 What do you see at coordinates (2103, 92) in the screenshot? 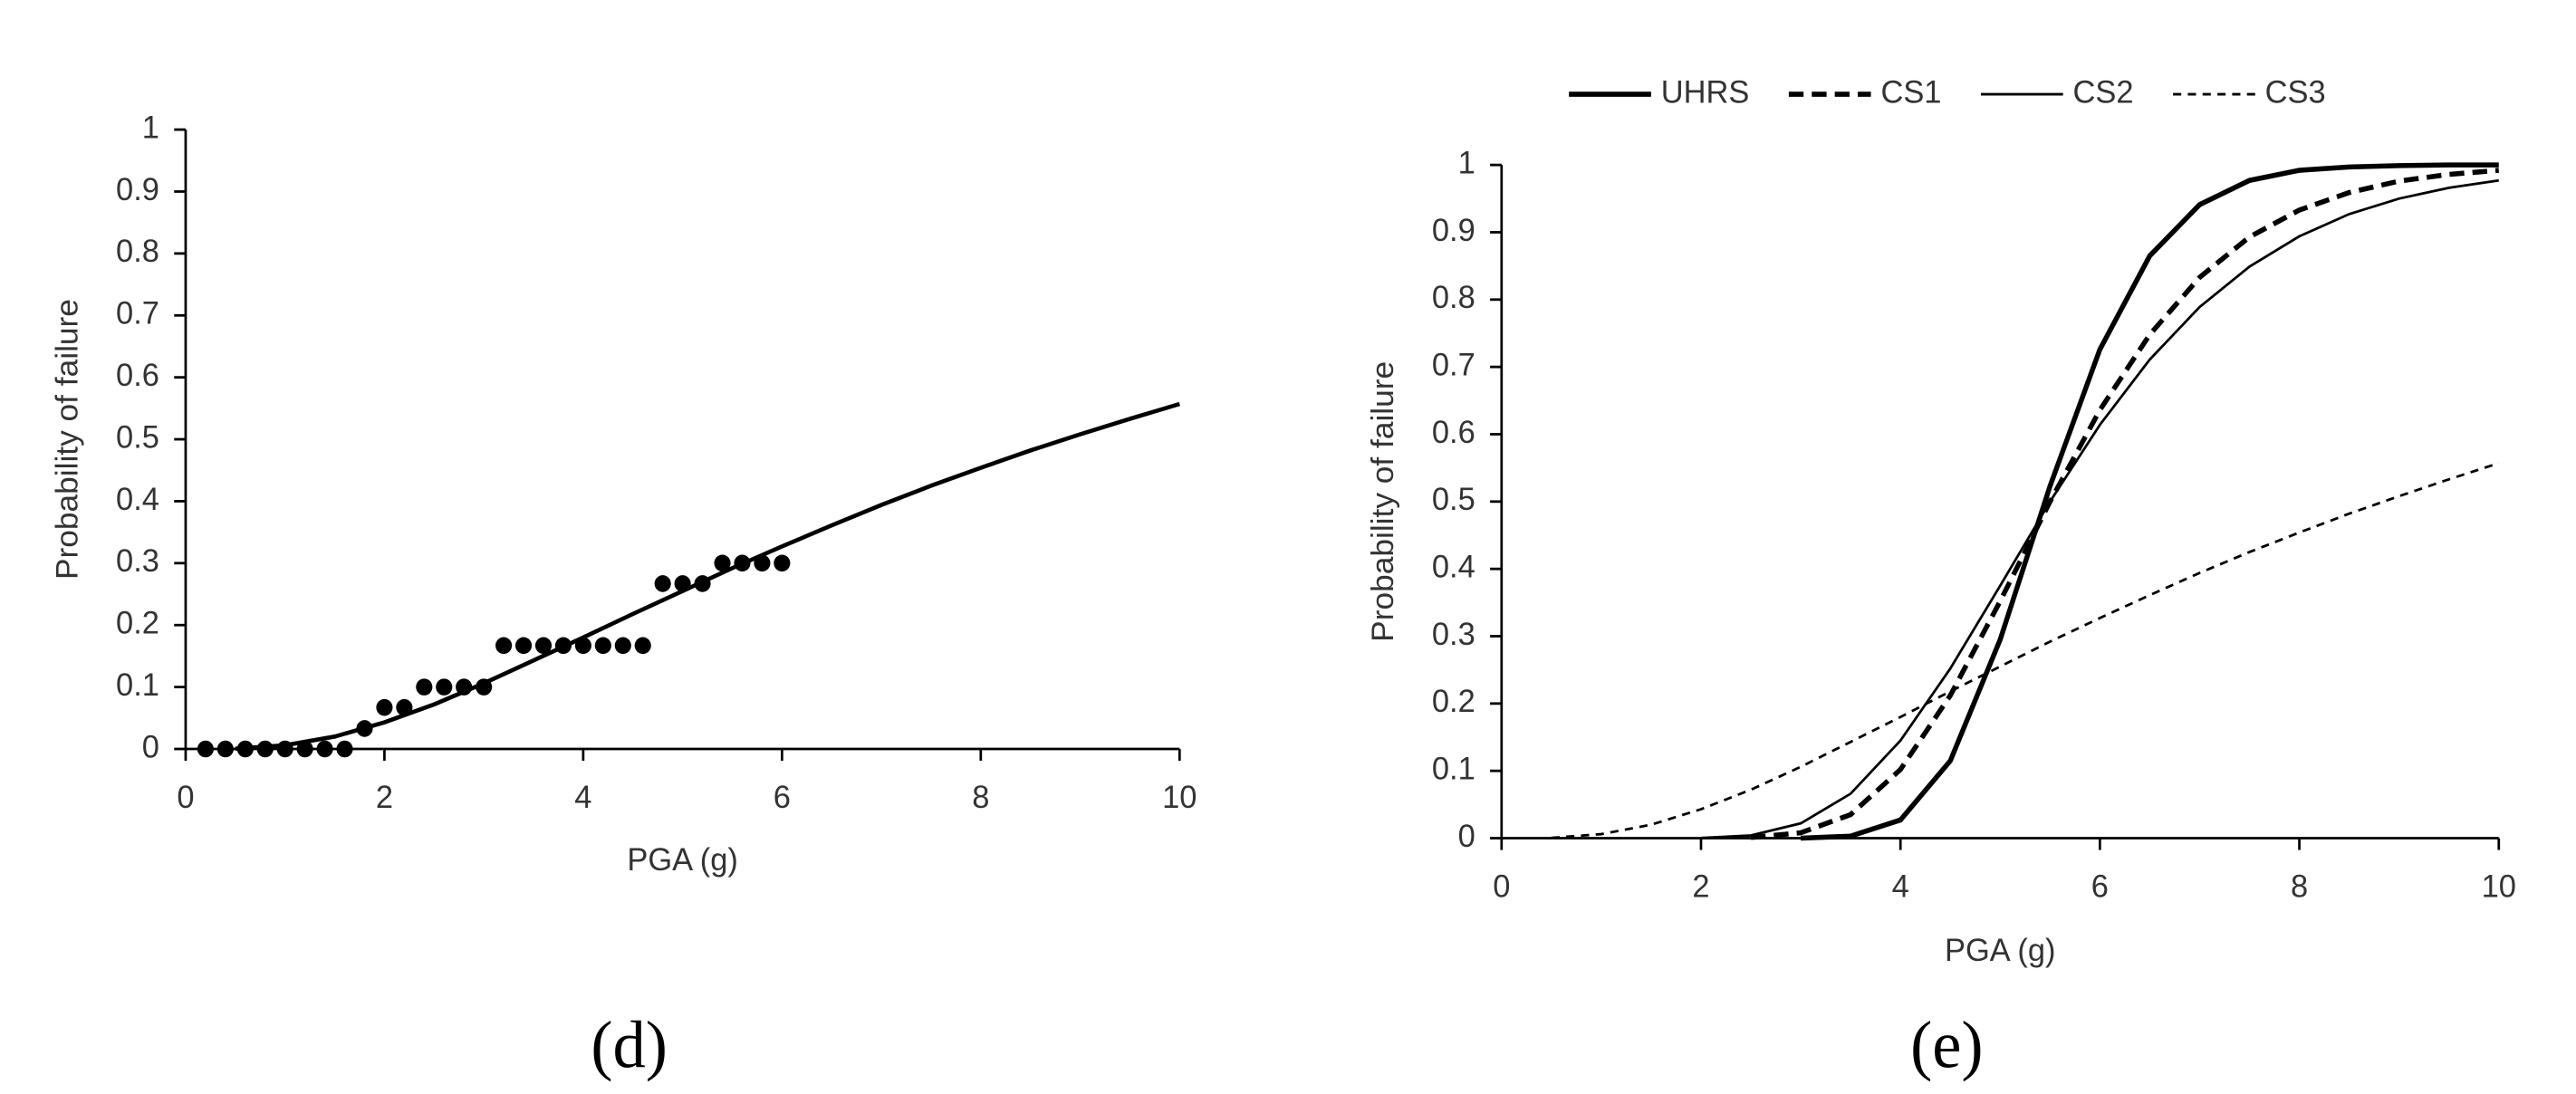
I see `legend-label: CS2` at bounding box center [2103, 92].